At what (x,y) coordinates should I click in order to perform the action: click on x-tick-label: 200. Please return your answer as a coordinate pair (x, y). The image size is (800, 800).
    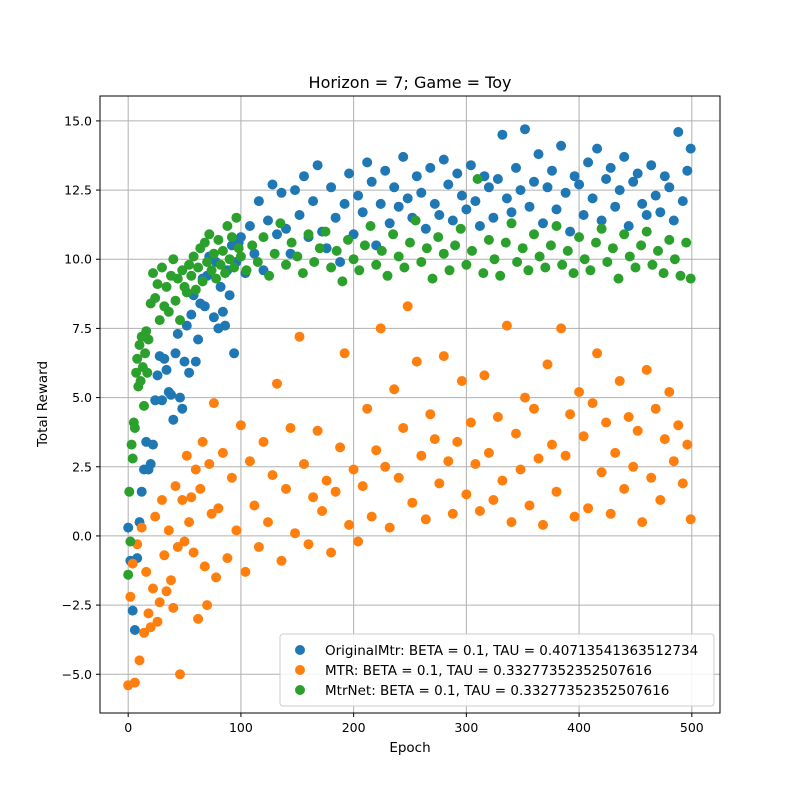
    Looking at the image, I should click on (354, 727).